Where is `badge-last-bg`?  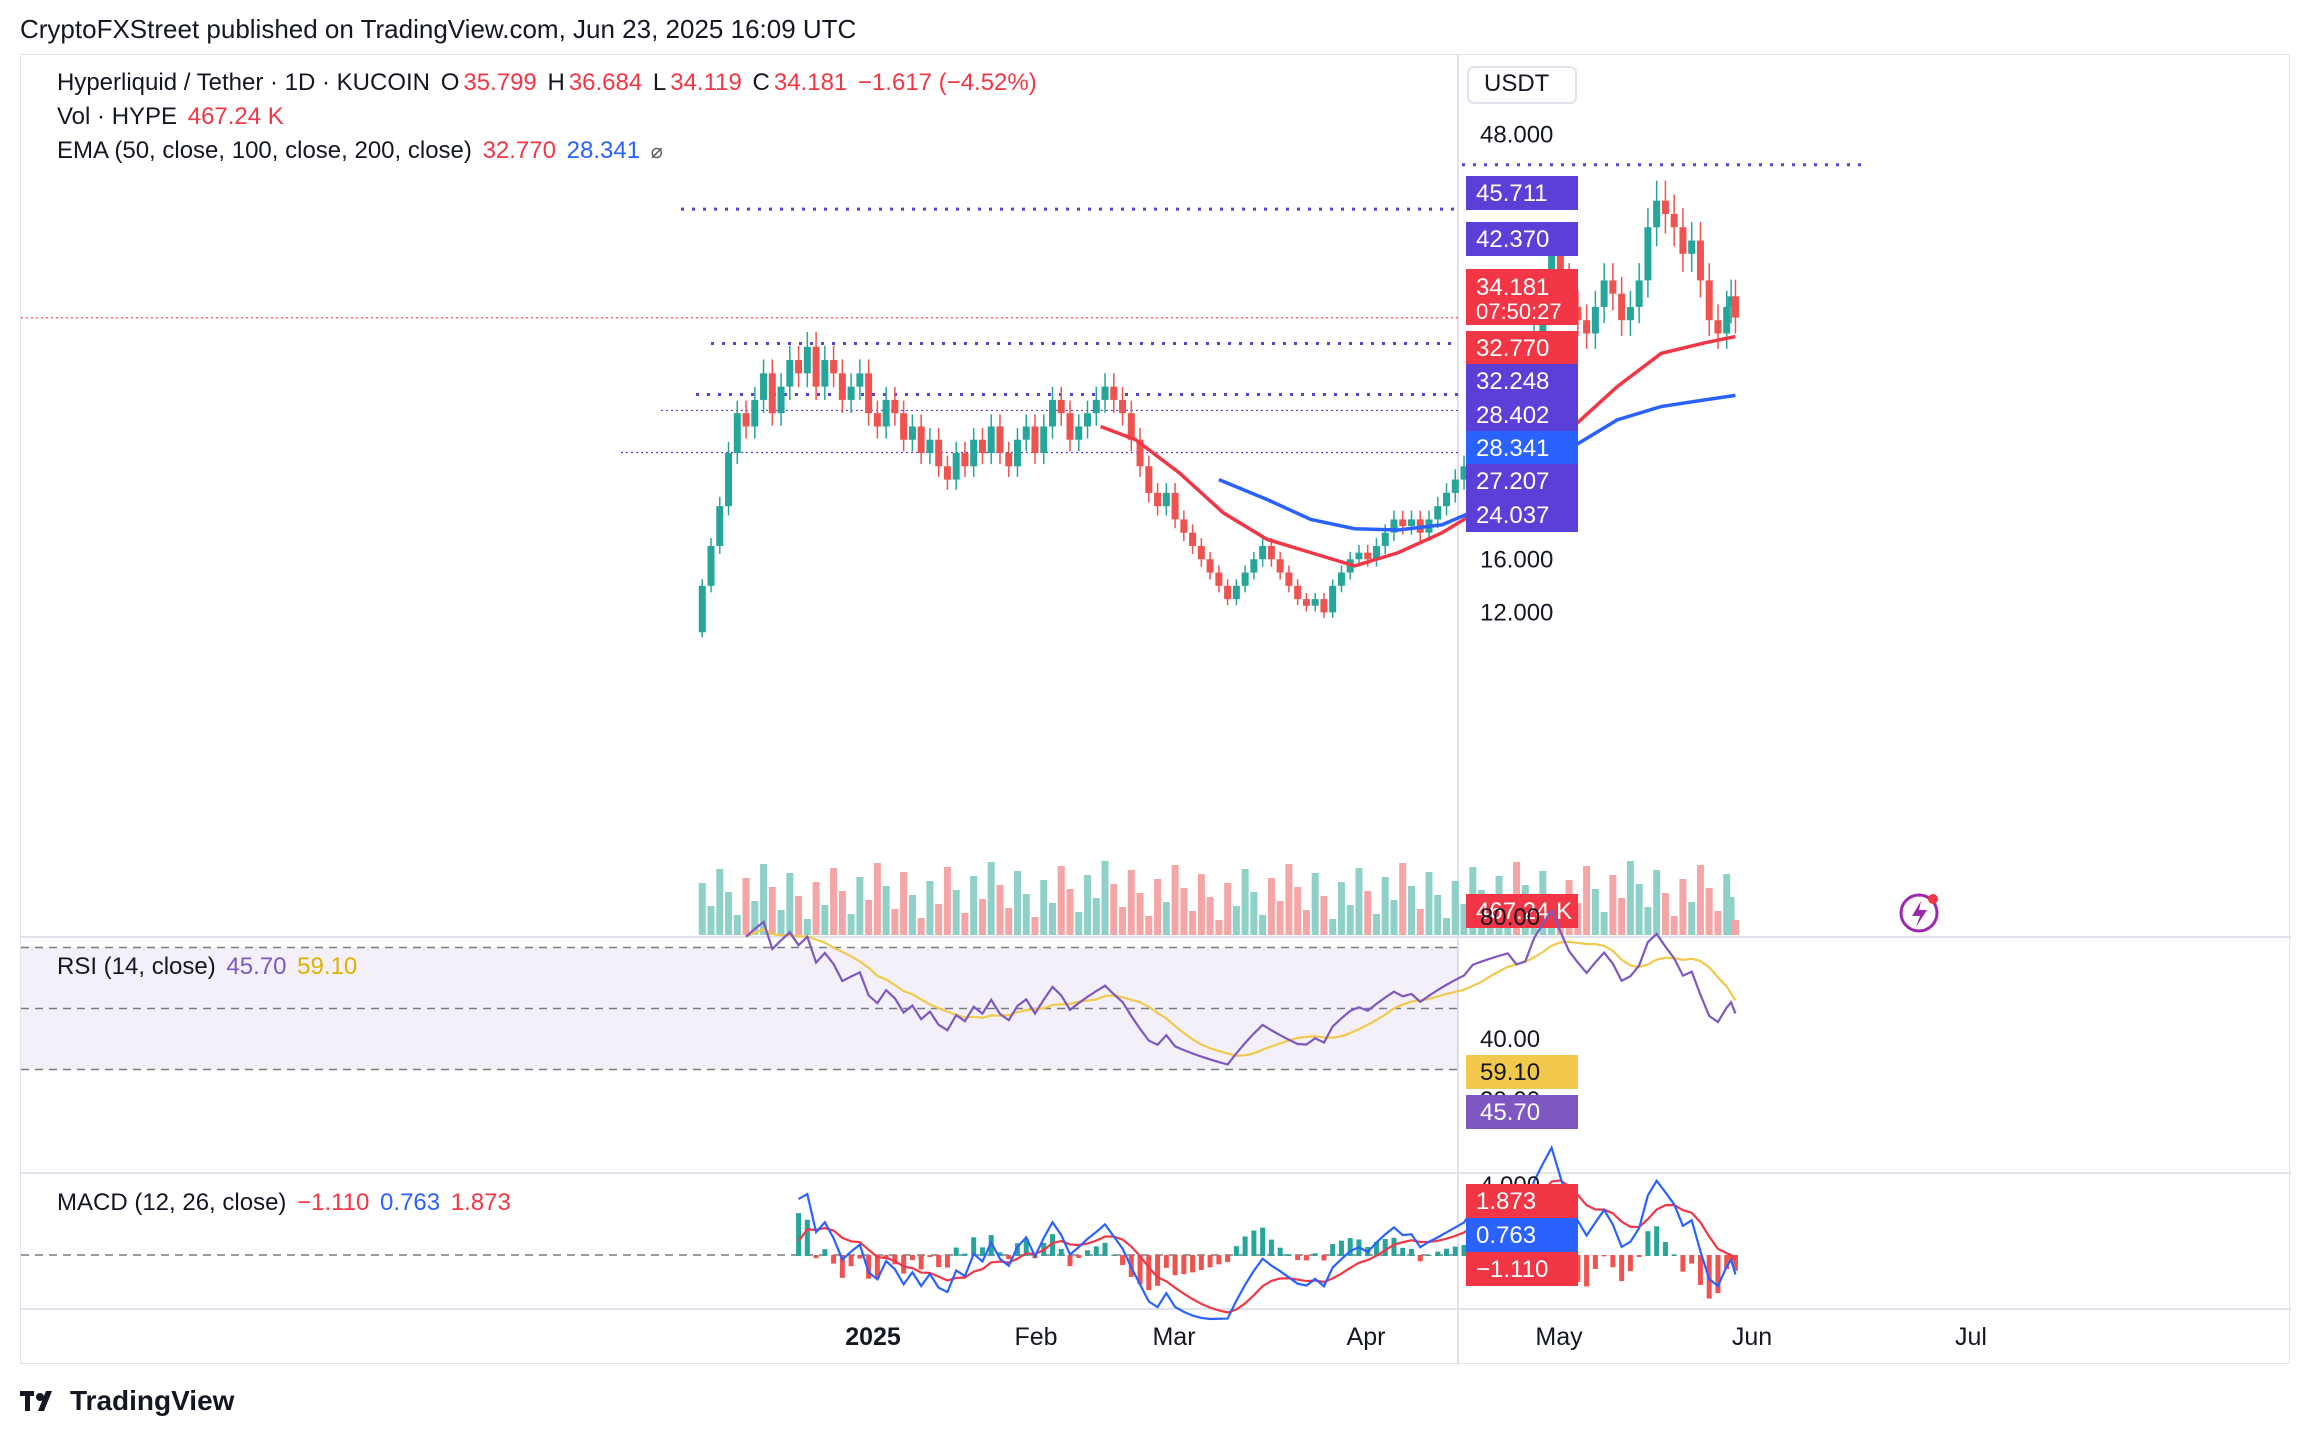
badge-last-bg is located at coordinates (1522, 297).